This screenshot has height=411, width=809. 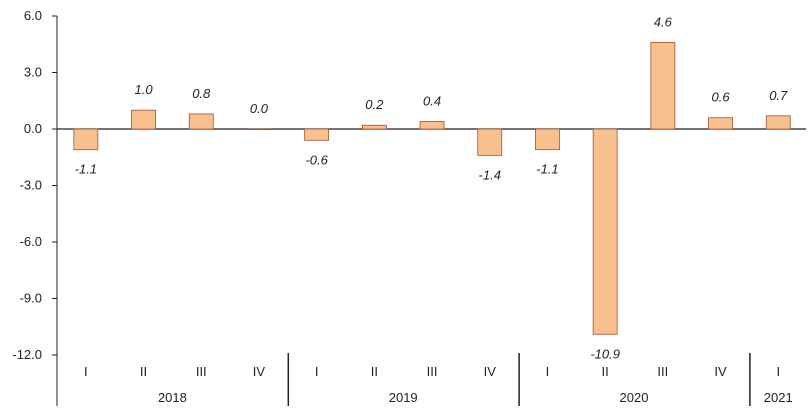 I want to click on data-label: 0.4, so click(x=432, y=100).